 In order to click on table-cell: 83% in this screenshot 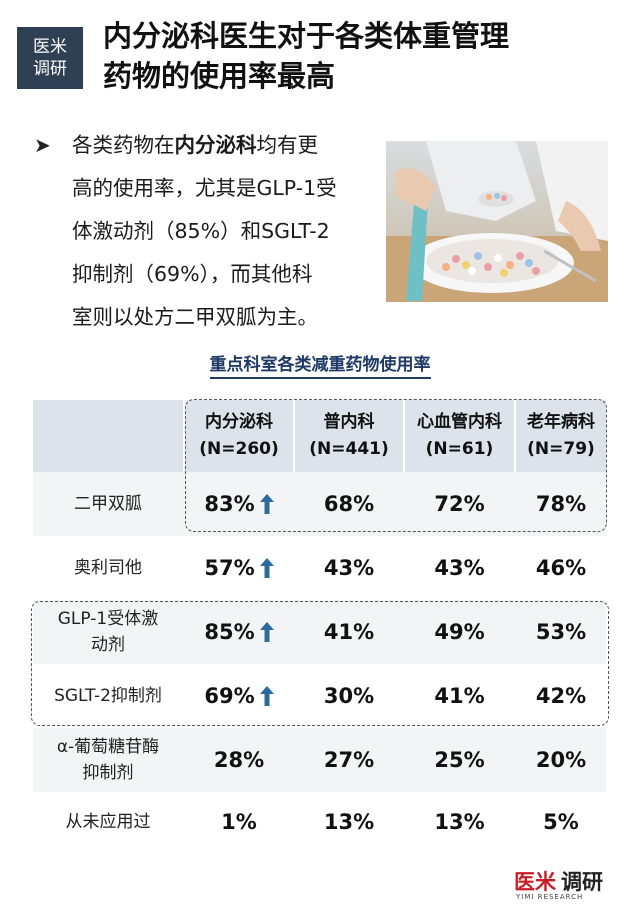, I will do `click(239, 504)`.